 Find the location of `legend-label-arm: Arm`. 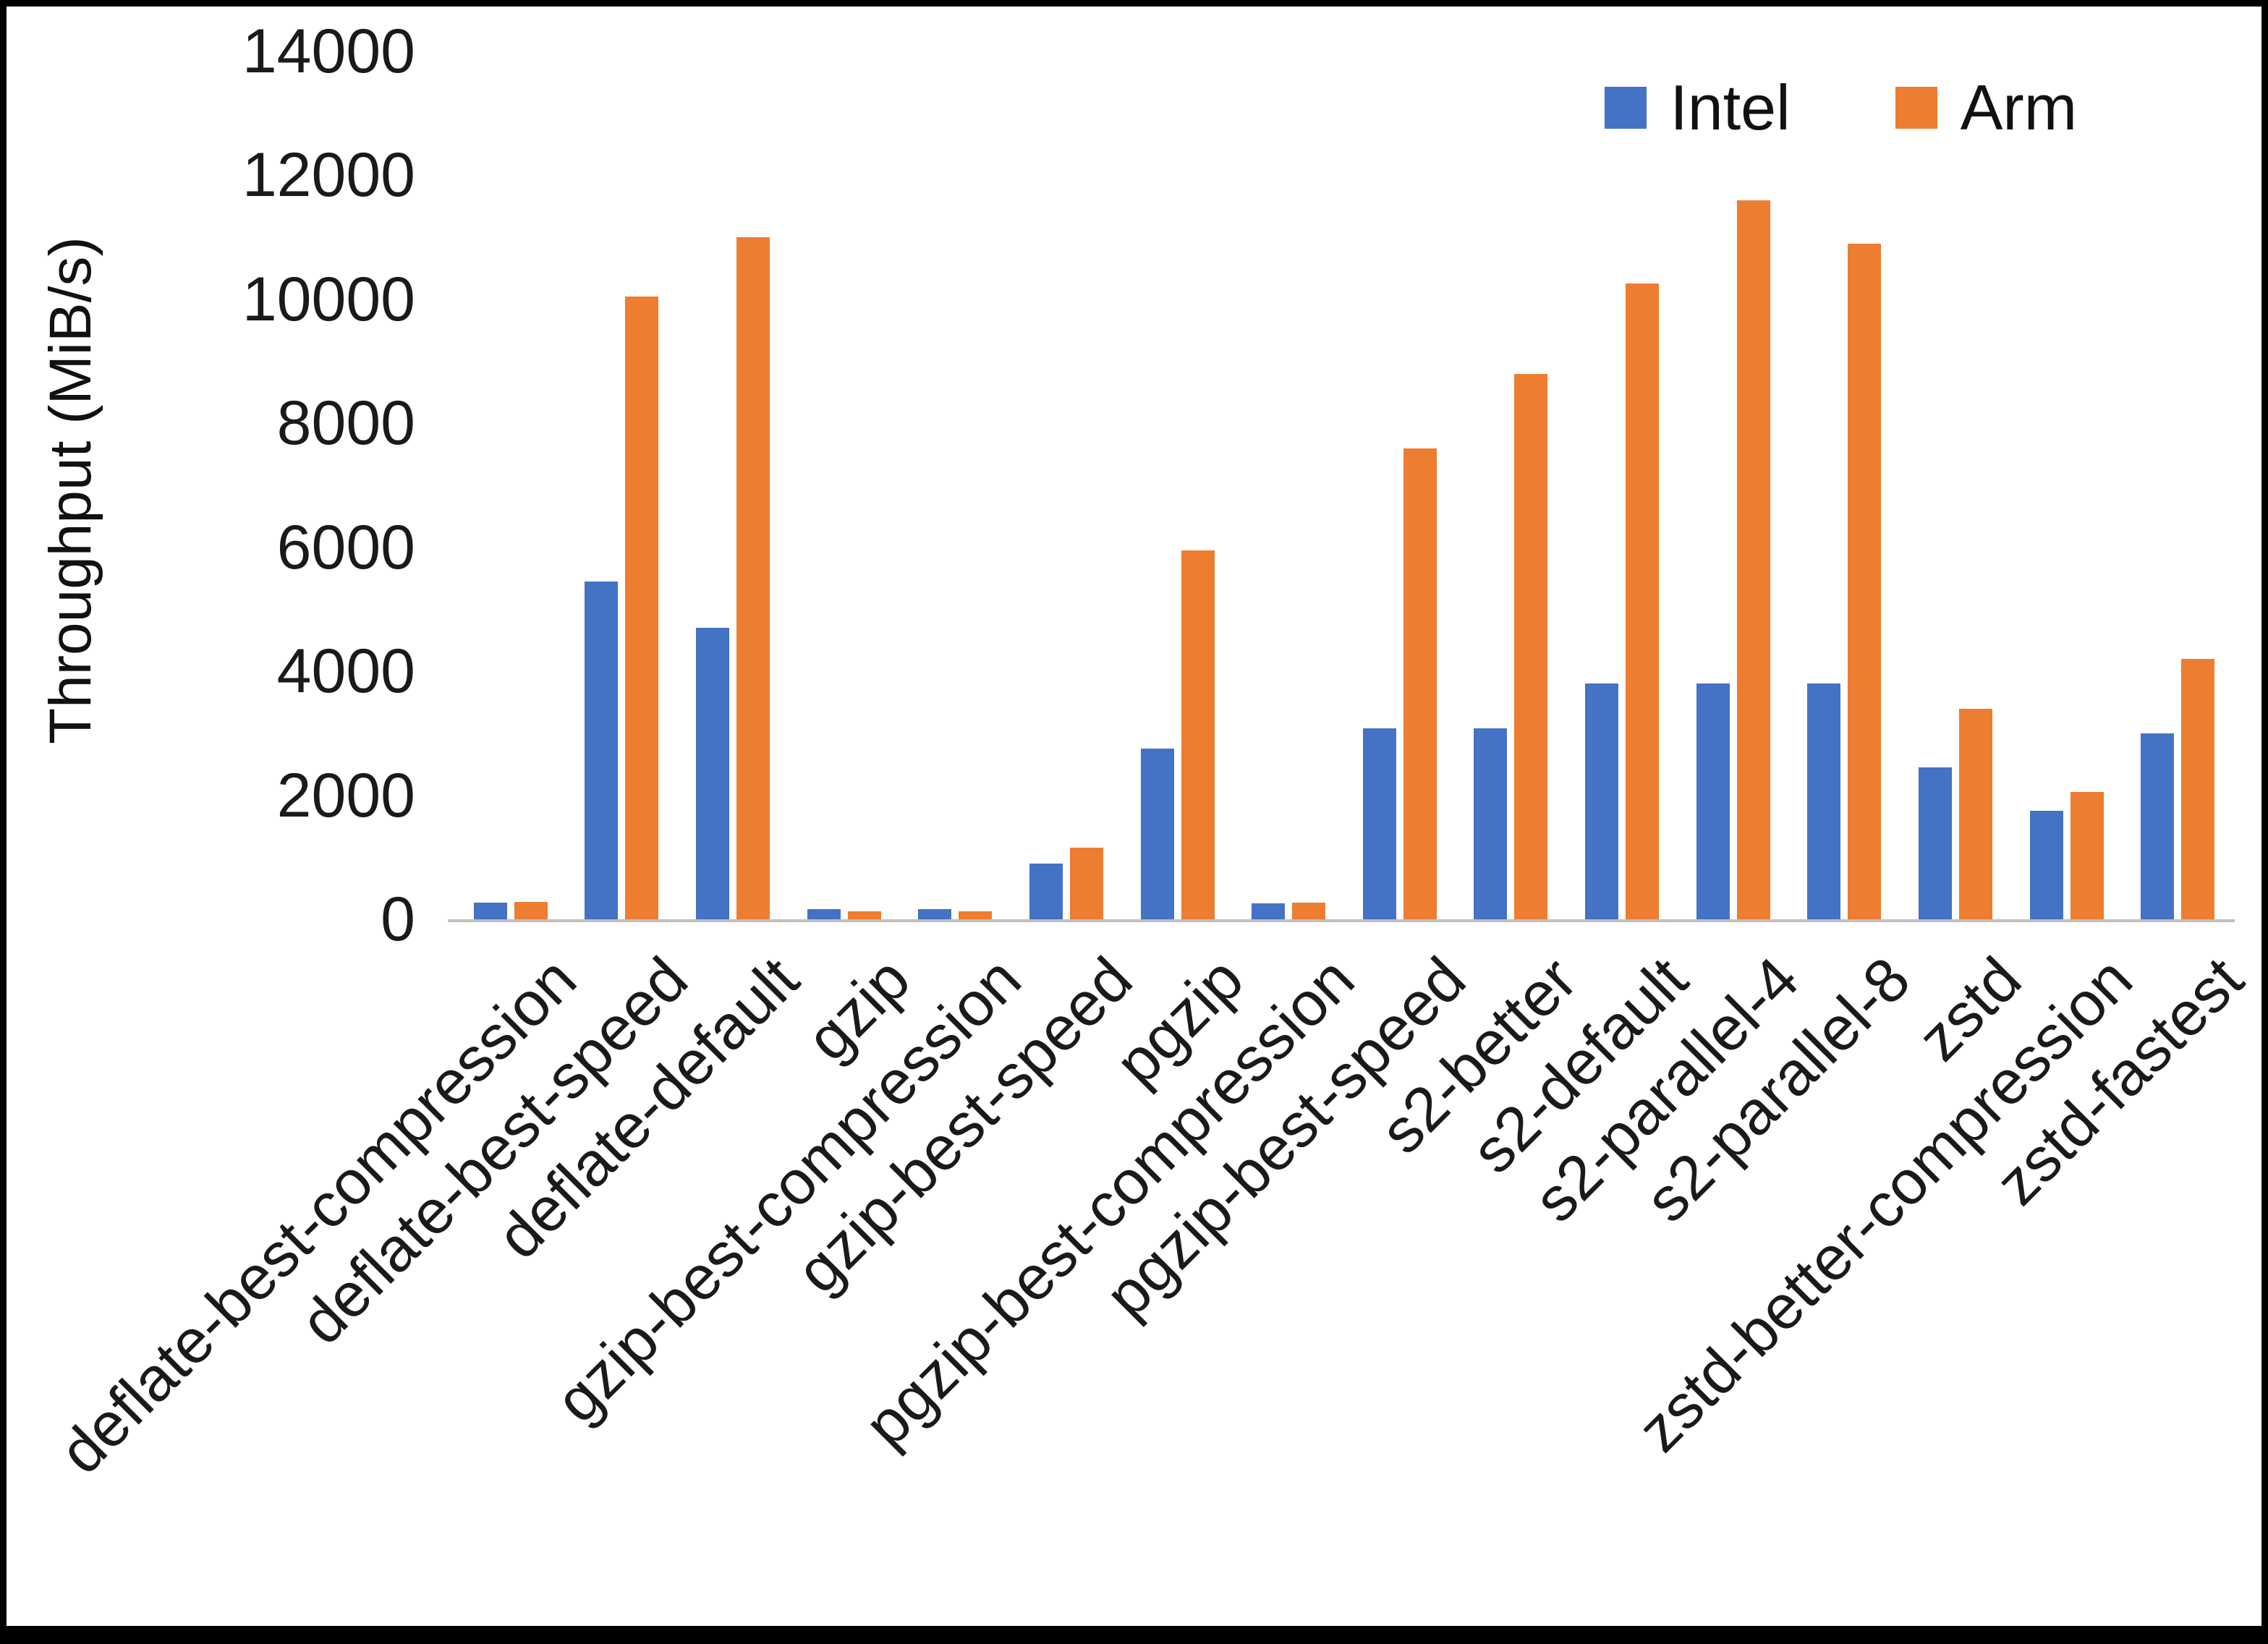

legend-label-arm: Arm is located at coordinates (2018, 107).